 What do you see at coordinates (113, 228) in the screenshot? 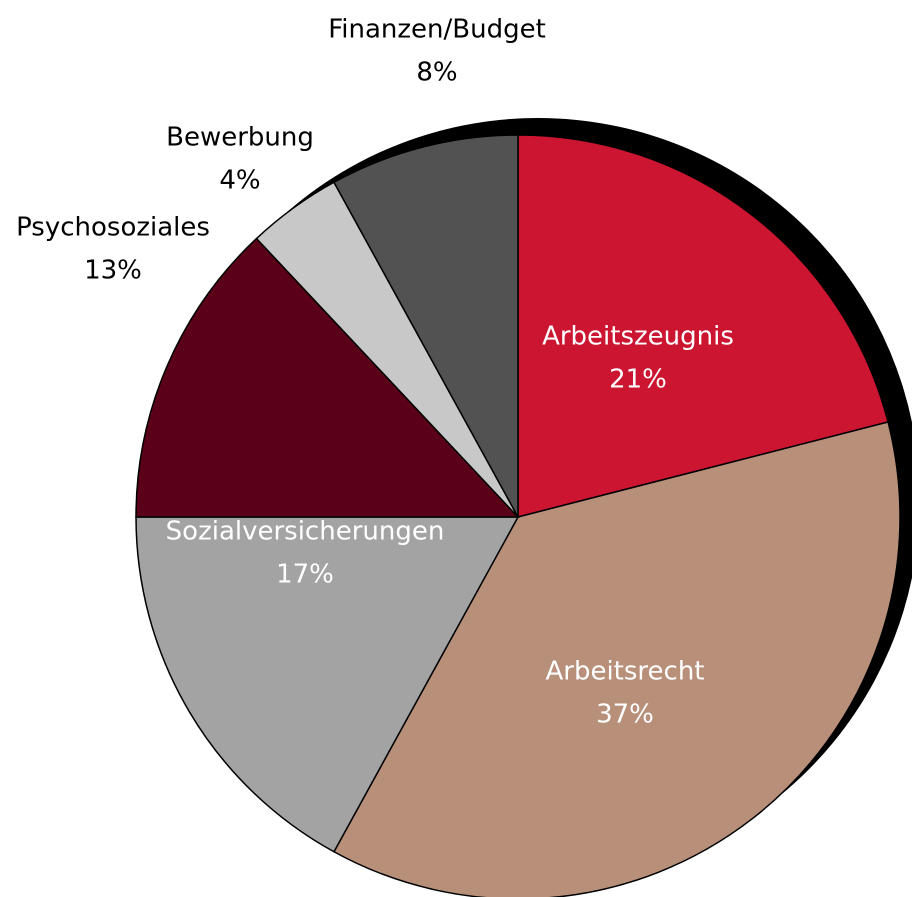
I see `slice-label: Psychosoziales` at bounding box center [113, 228].